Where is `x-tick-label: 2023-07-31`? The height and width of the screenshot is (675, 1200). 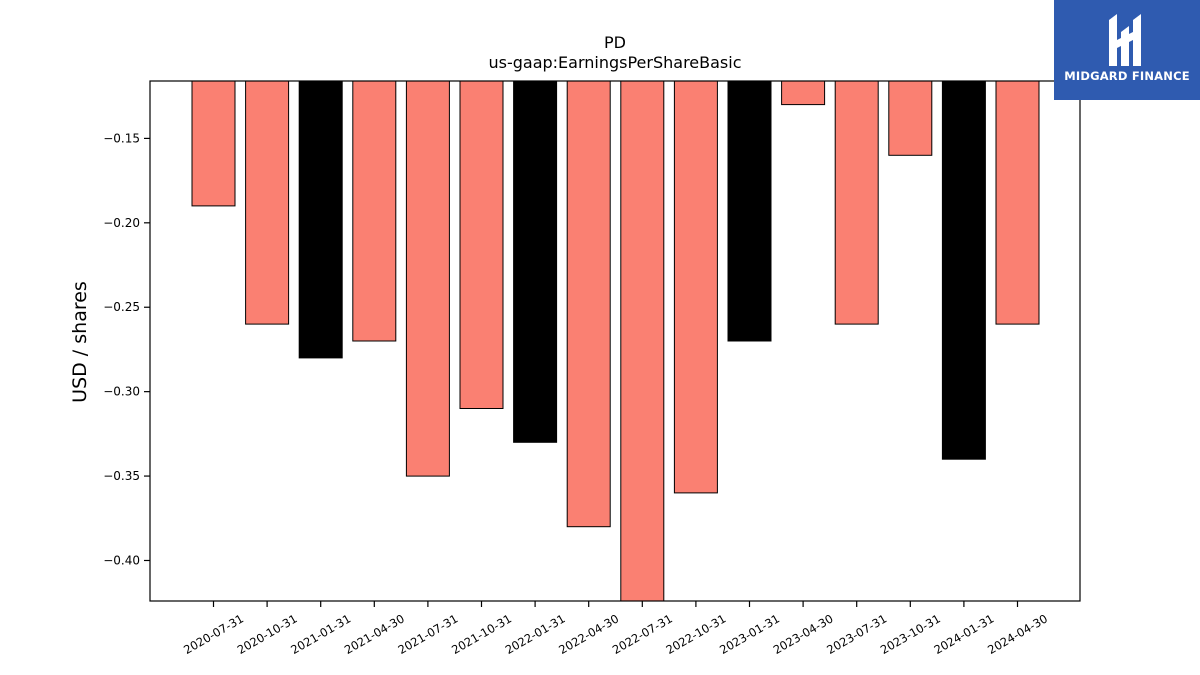 x-tick-label: 2023-07-31 is located at coordinates (856, 634).